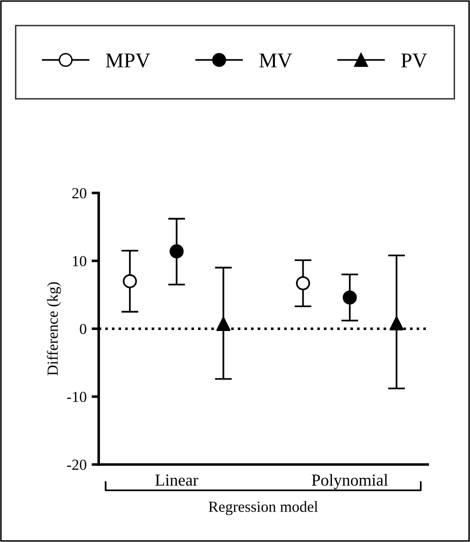  Describe the element at coordinates (263, 508) in the screenshot. I see `x-axis-title: Regression model` at that location.